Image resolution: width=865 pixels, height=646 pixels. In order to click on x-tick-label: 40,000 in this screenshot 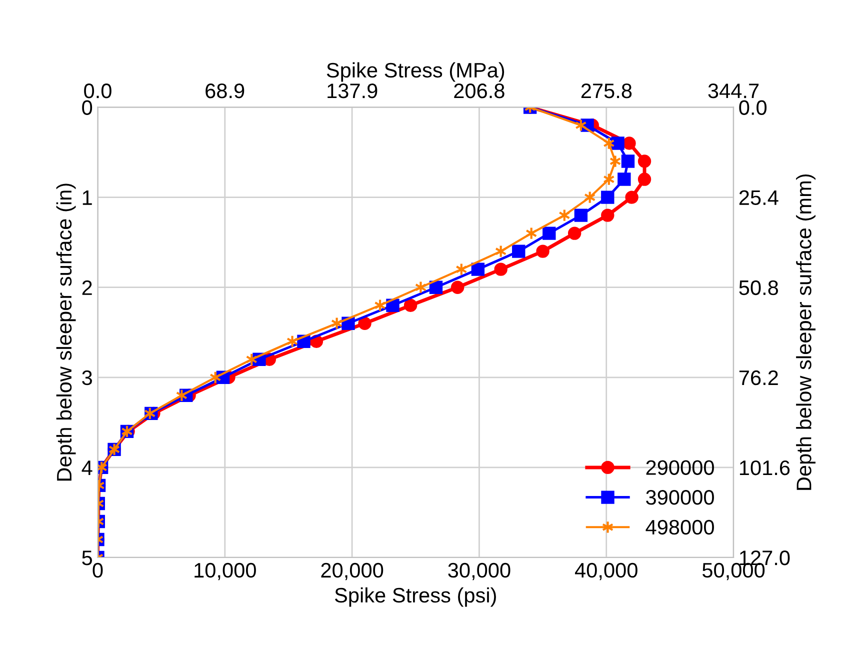, I will do `click(606, 571)`.